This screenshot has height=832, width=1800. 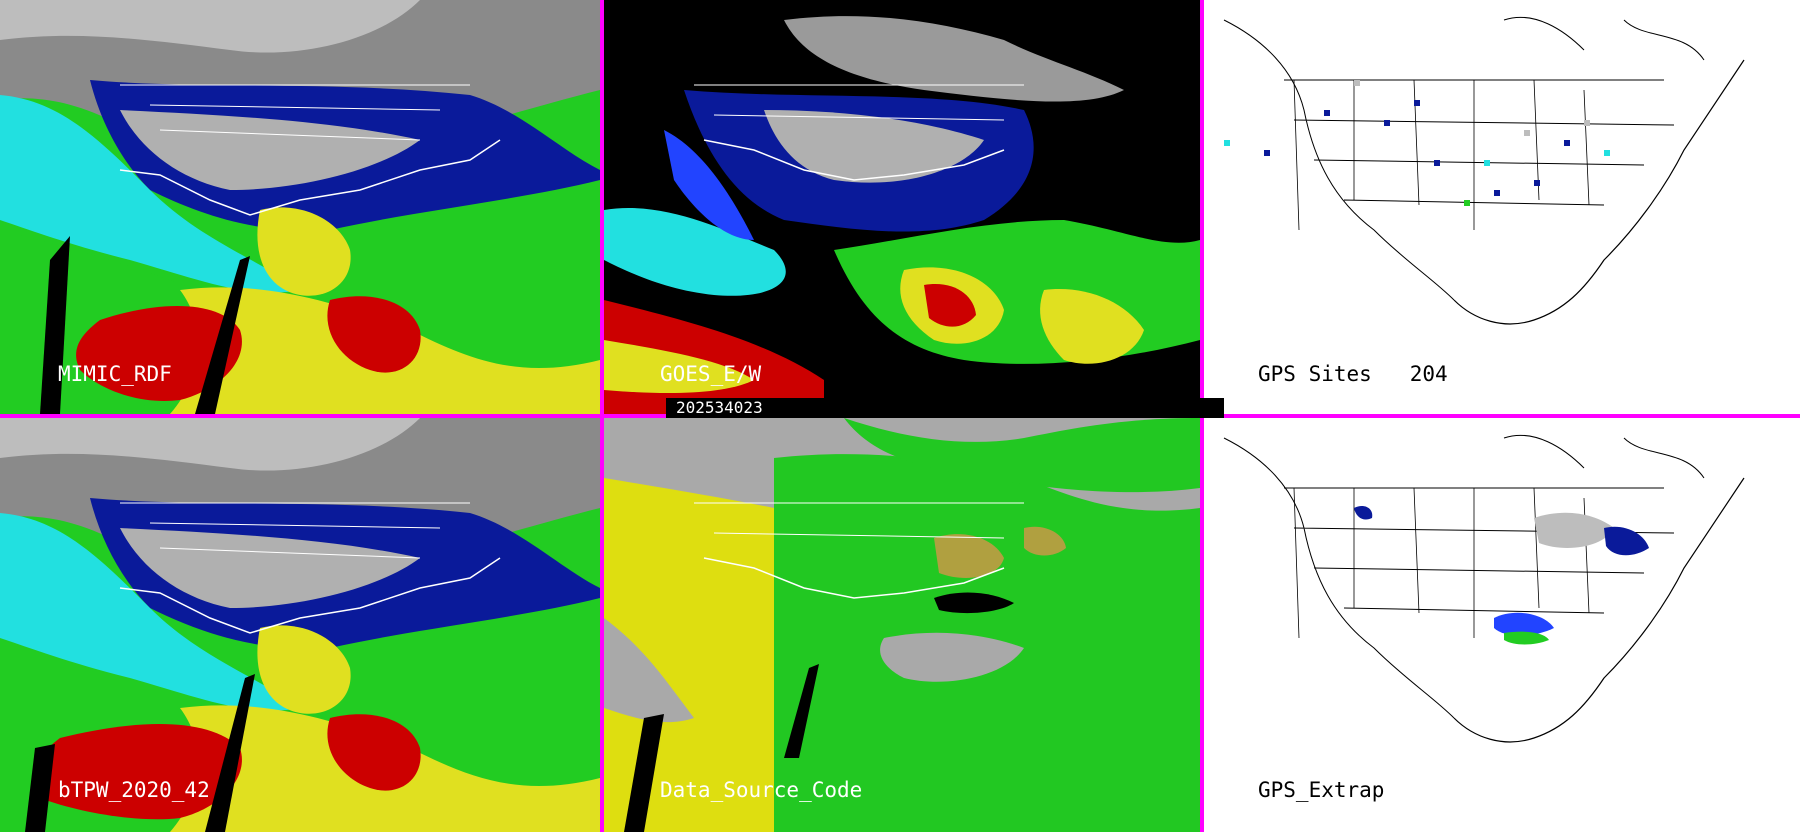 I want to click on timestamp-label: 202534023, so click(x=945, y=408).